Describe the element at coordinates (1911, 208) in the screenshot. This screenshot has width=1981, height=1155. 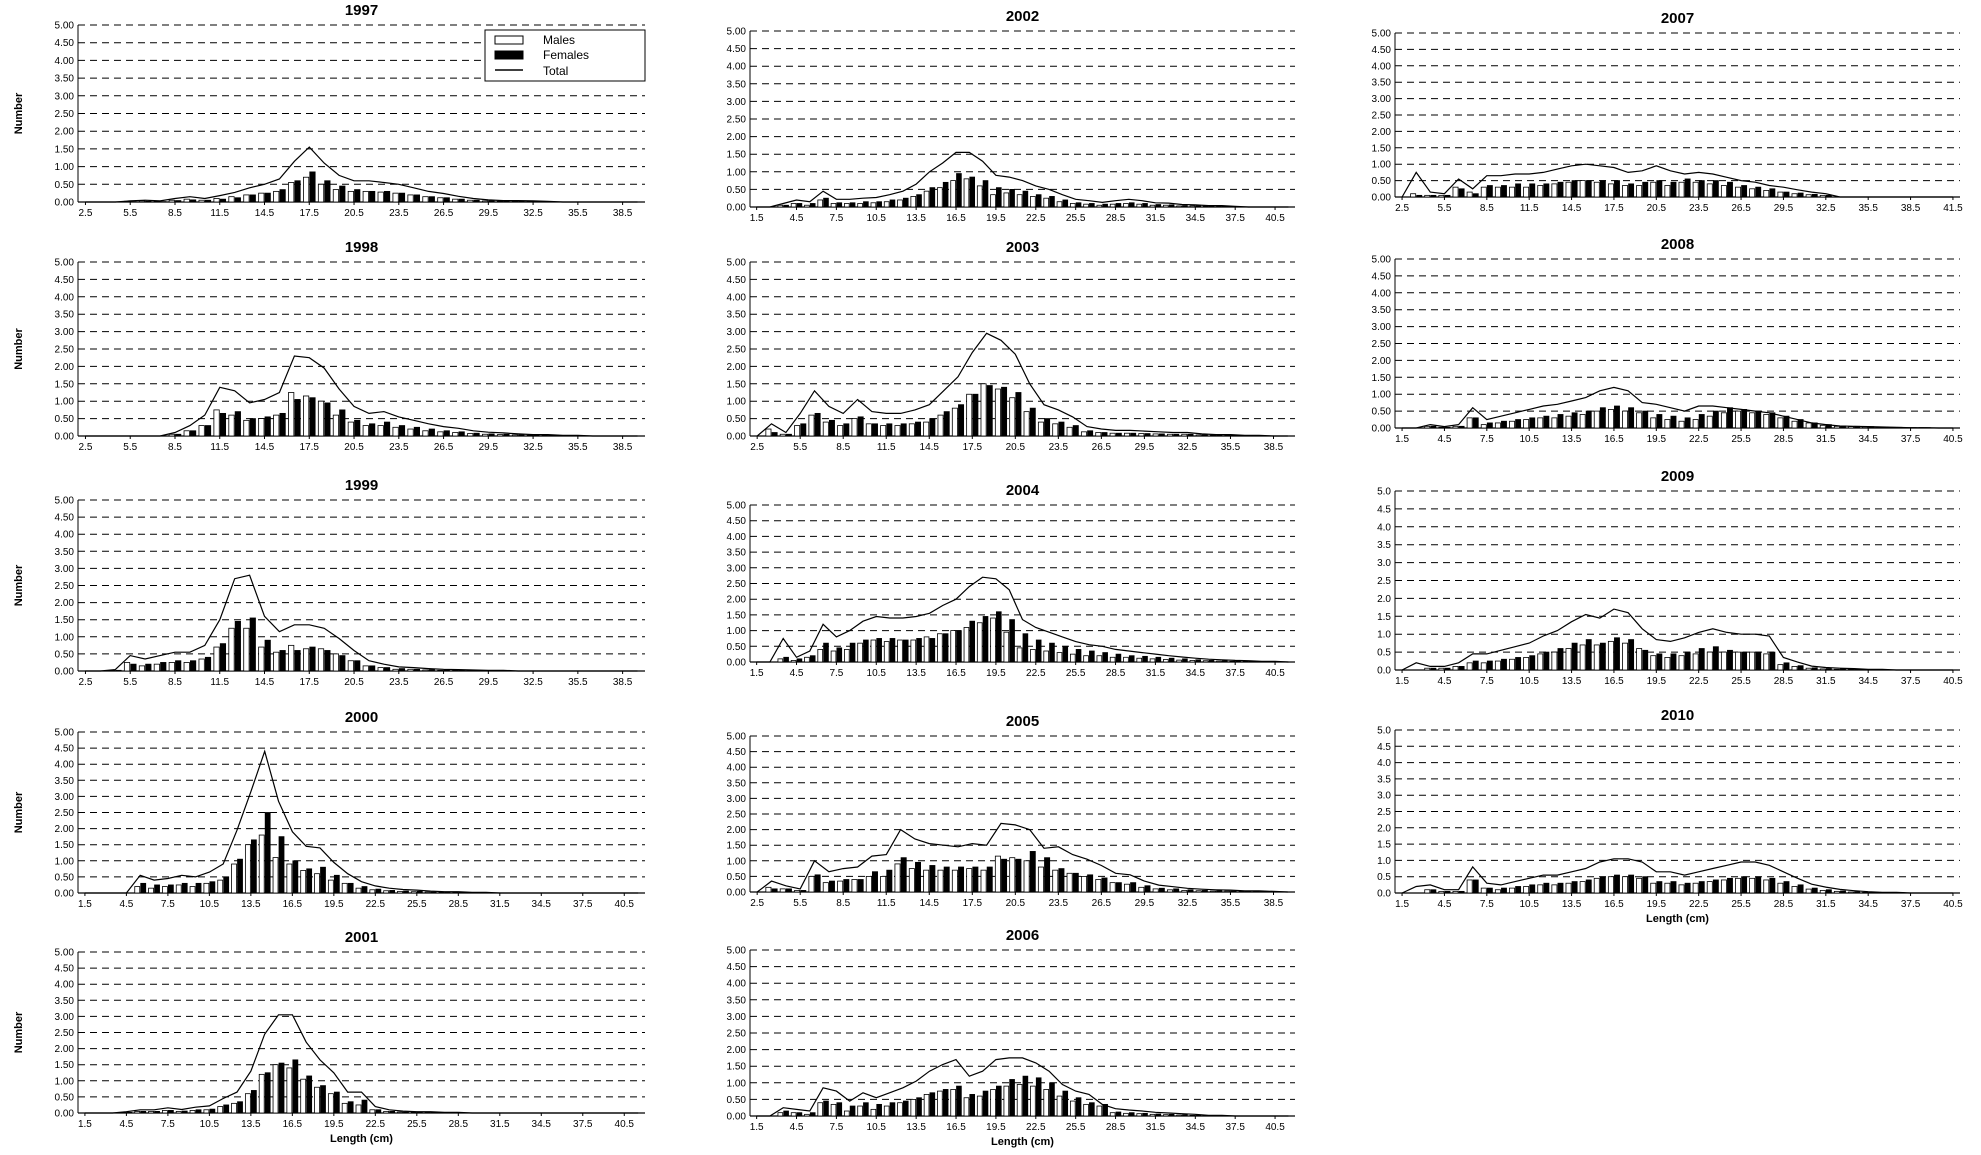
I see `x-tick-label: 38.5` at that location.